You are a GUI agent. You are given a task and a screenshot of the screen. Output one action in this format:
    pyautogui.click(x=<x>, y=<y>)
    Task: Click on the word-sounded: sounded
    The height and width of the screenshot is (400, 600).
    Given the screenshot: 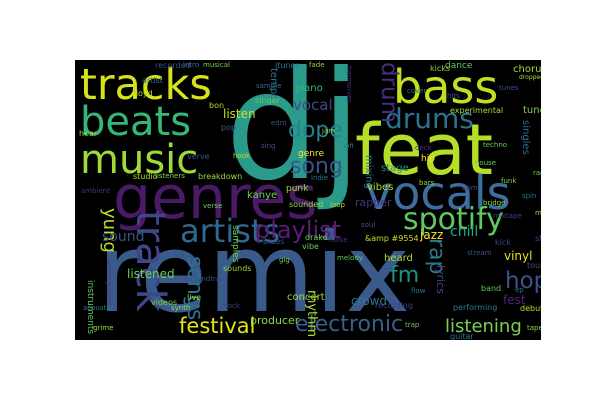 What is the action you would take?
    pyautogui.click(x=306, y=204)
    